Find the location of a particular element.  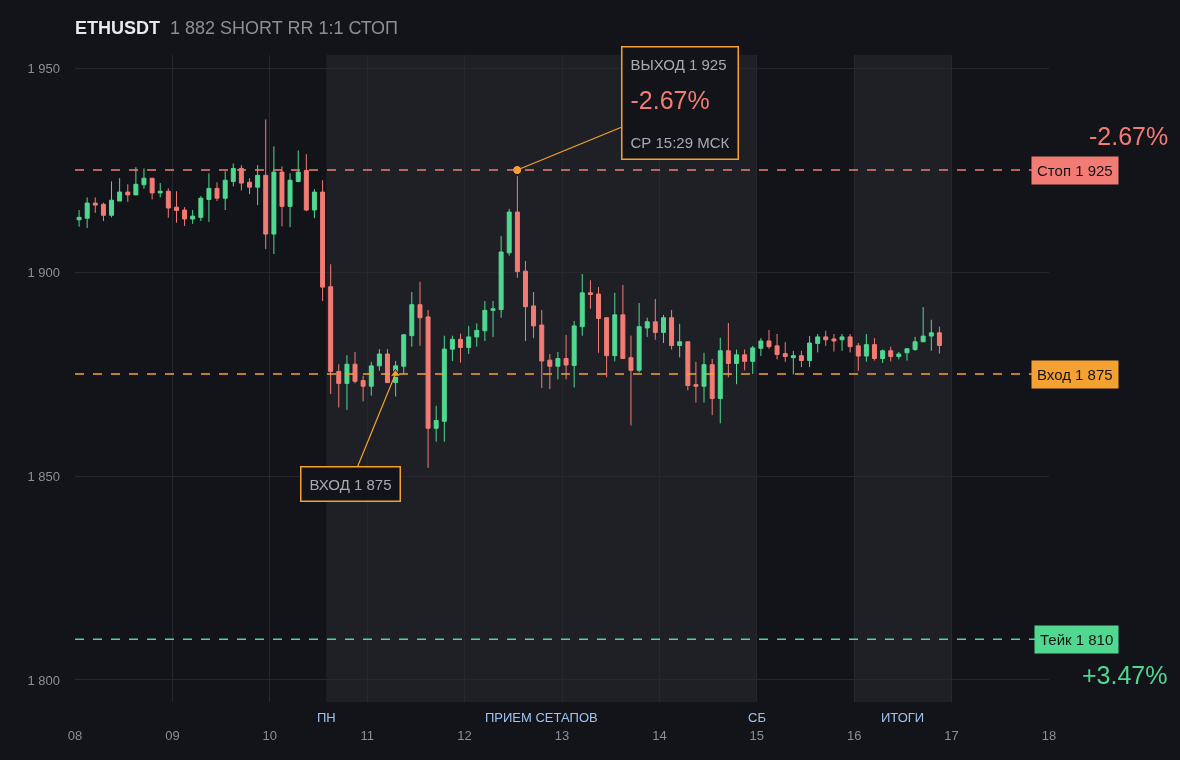

y-tick-label: 1 800 is located at coordinates (43, 680).